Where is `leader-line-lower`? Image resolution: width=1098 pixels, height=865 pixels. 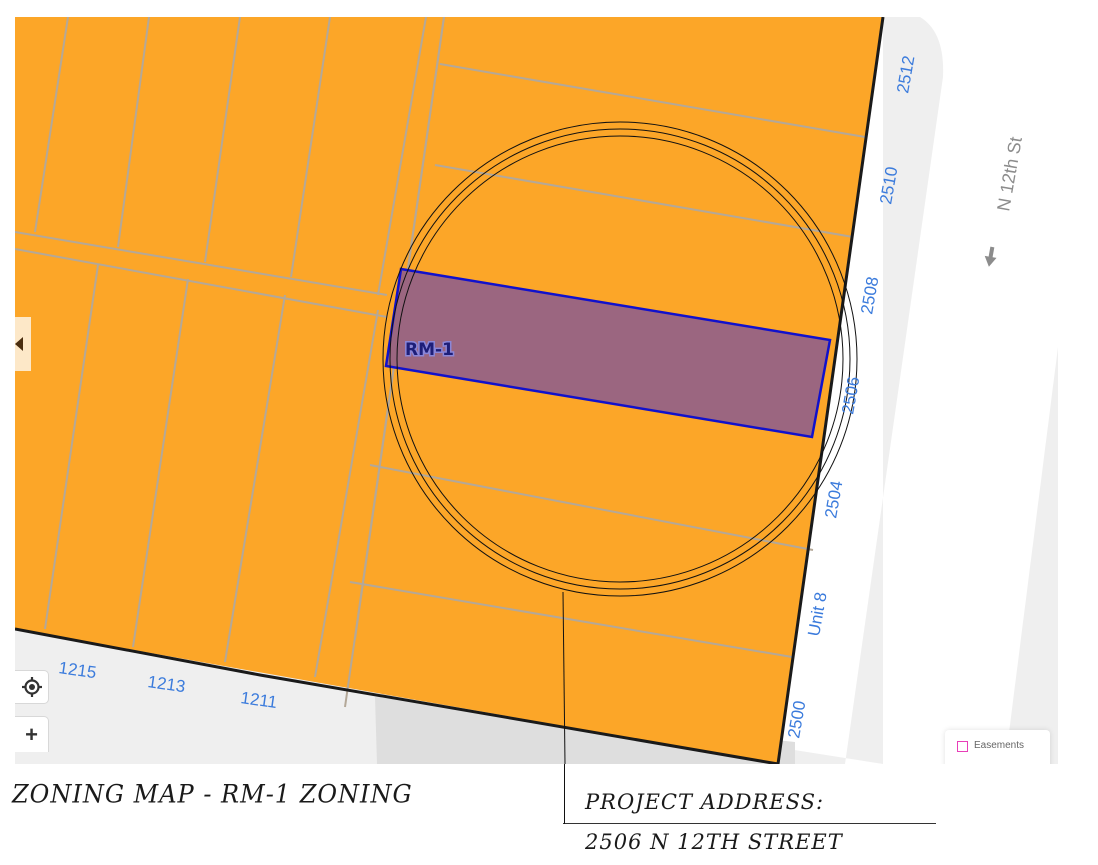
leader-line-lower is located at coordinates (564, 794).